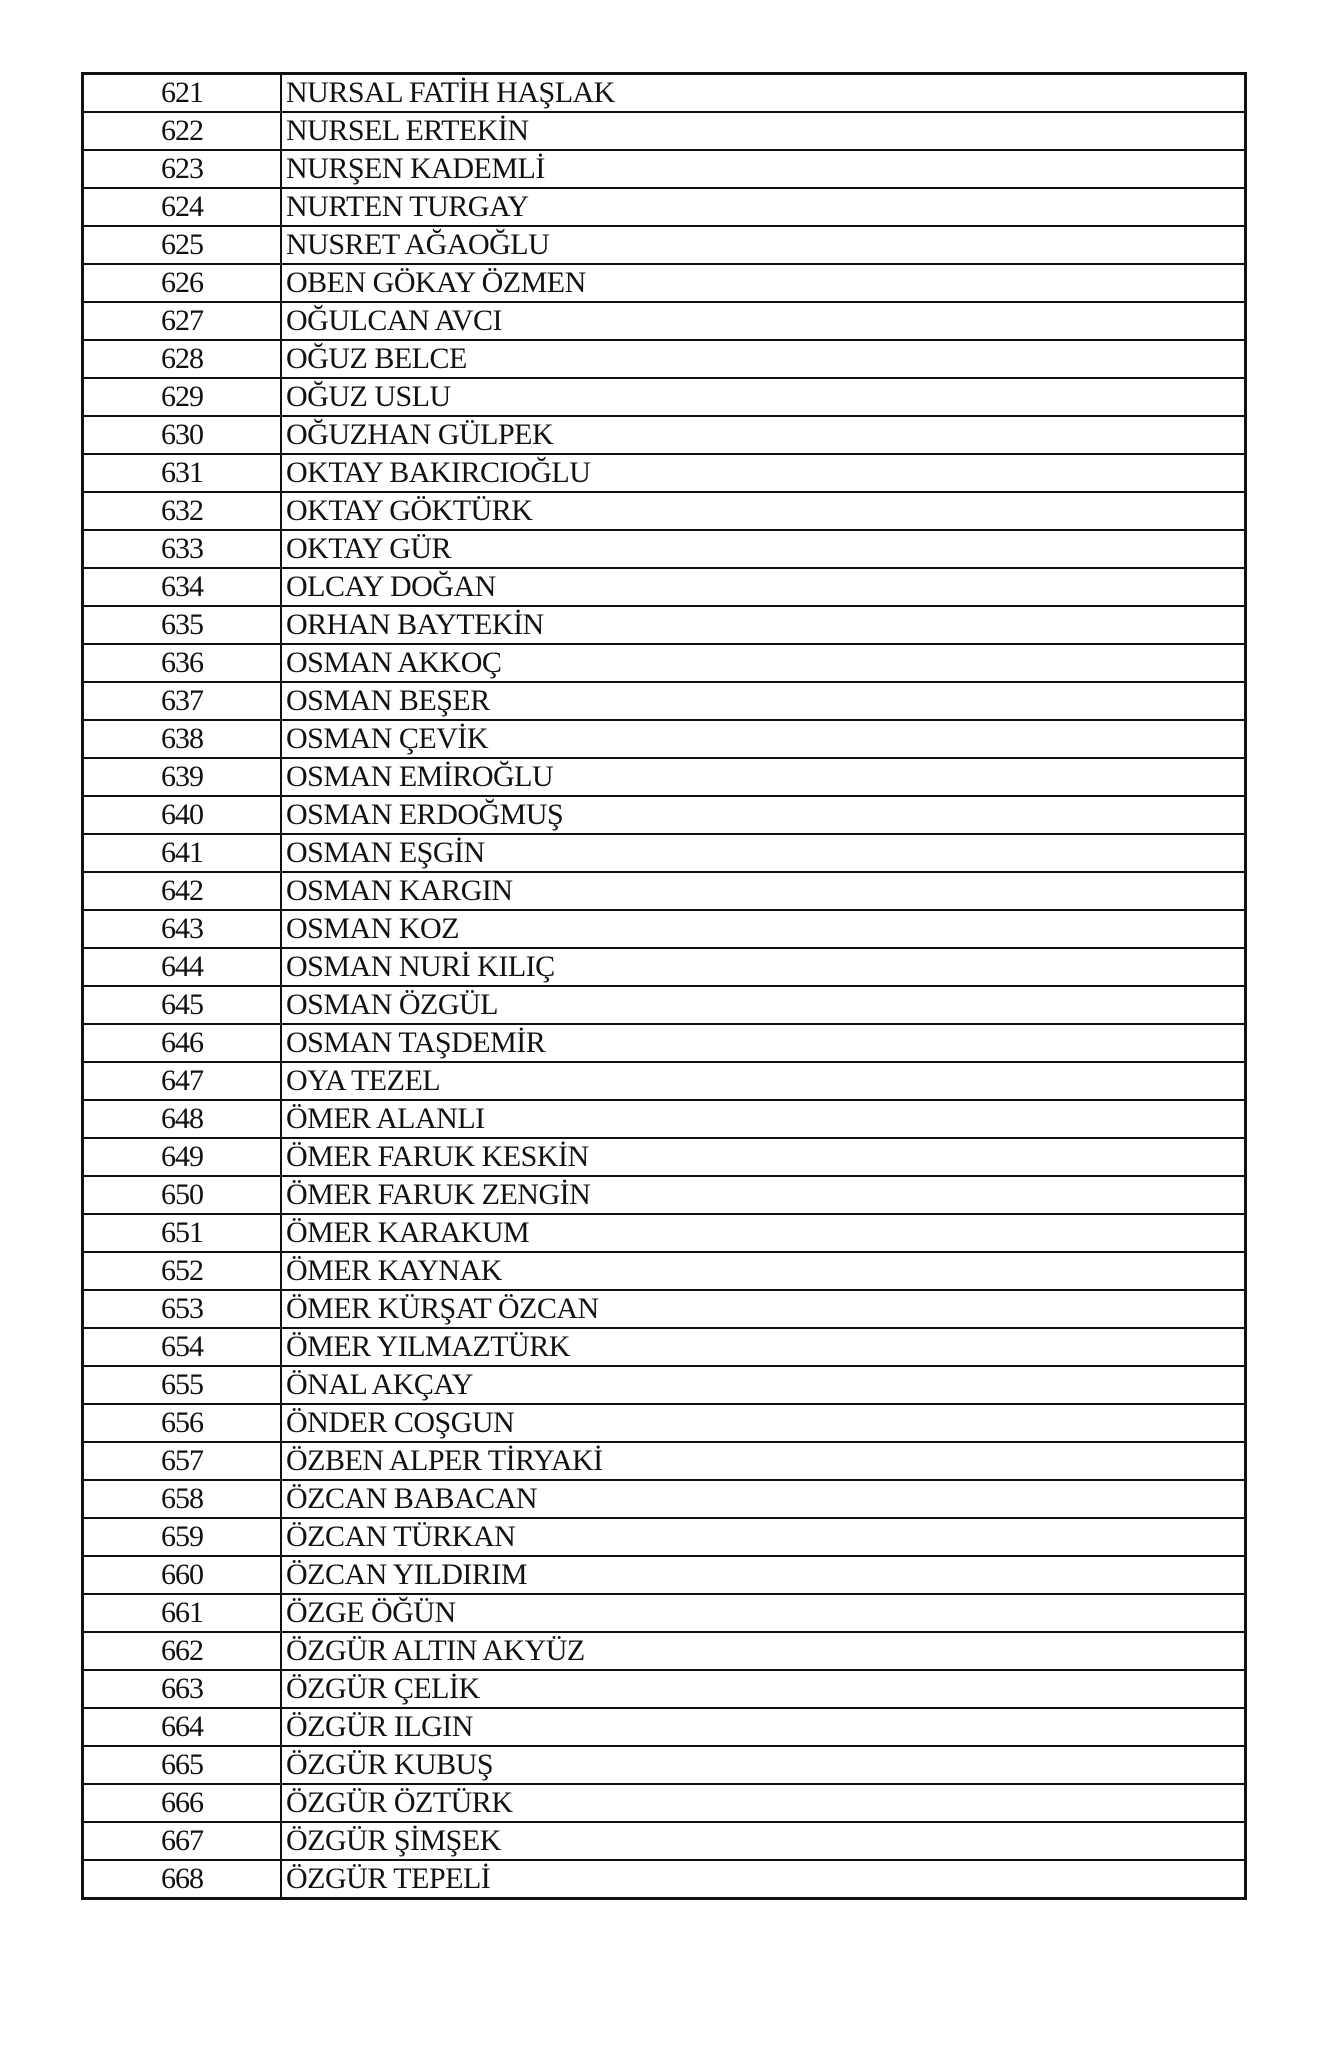 This screenshot has height=2047, width=1335. Describe the element at coordinates (664, 663) in the screenshot. I see `table-row: 636 OSMAN AKKOÇ` at that location.